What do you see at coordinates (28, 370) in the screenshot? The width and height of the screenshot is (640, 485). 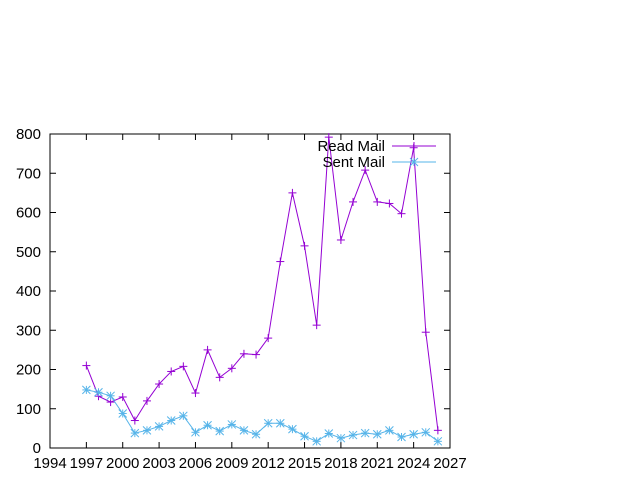 I see `y-tick-label: 200` at bounding box center [28, 370].